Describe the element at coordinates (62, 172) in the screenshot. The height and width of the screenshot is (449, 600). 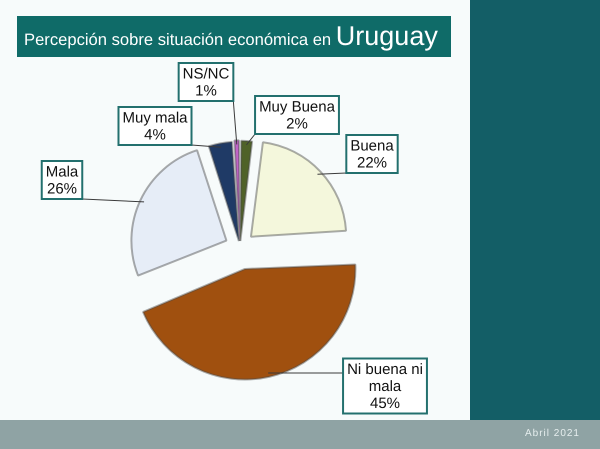
I see `slice-label: Mala` at that location.